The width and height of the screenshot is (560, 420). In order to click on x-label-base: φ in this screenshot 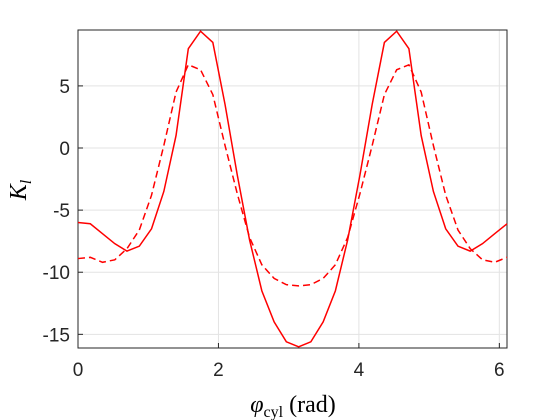, I will do `click(256, 405)`.